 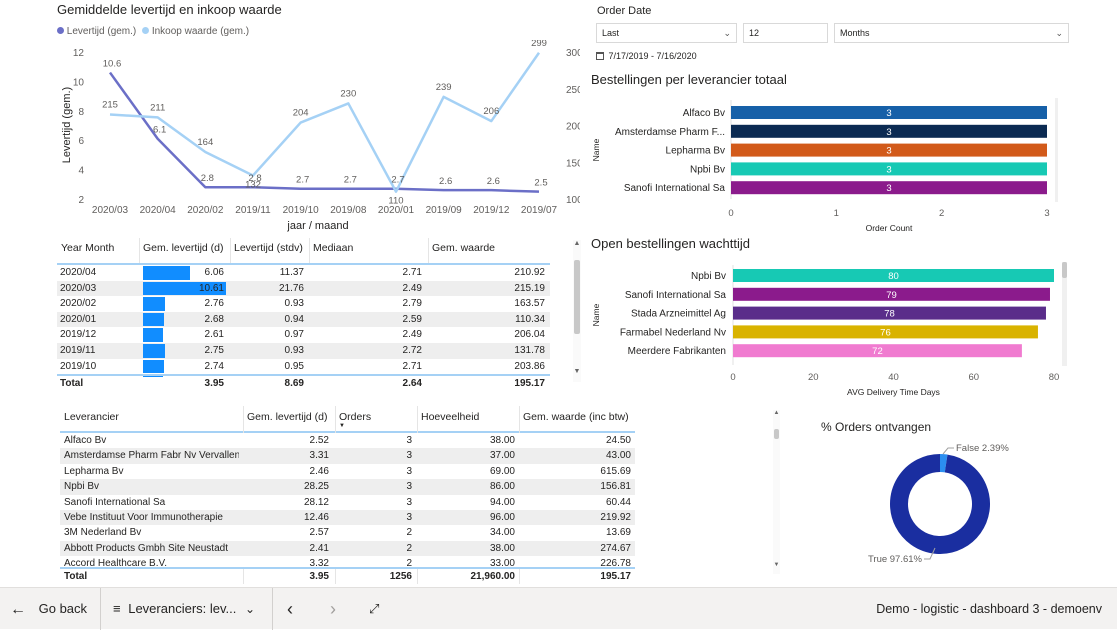 What do you see at coordinates (87, 248) in the screenshot?
I see `col-header-year-month: Year Month` at bounding box center [87, 248].